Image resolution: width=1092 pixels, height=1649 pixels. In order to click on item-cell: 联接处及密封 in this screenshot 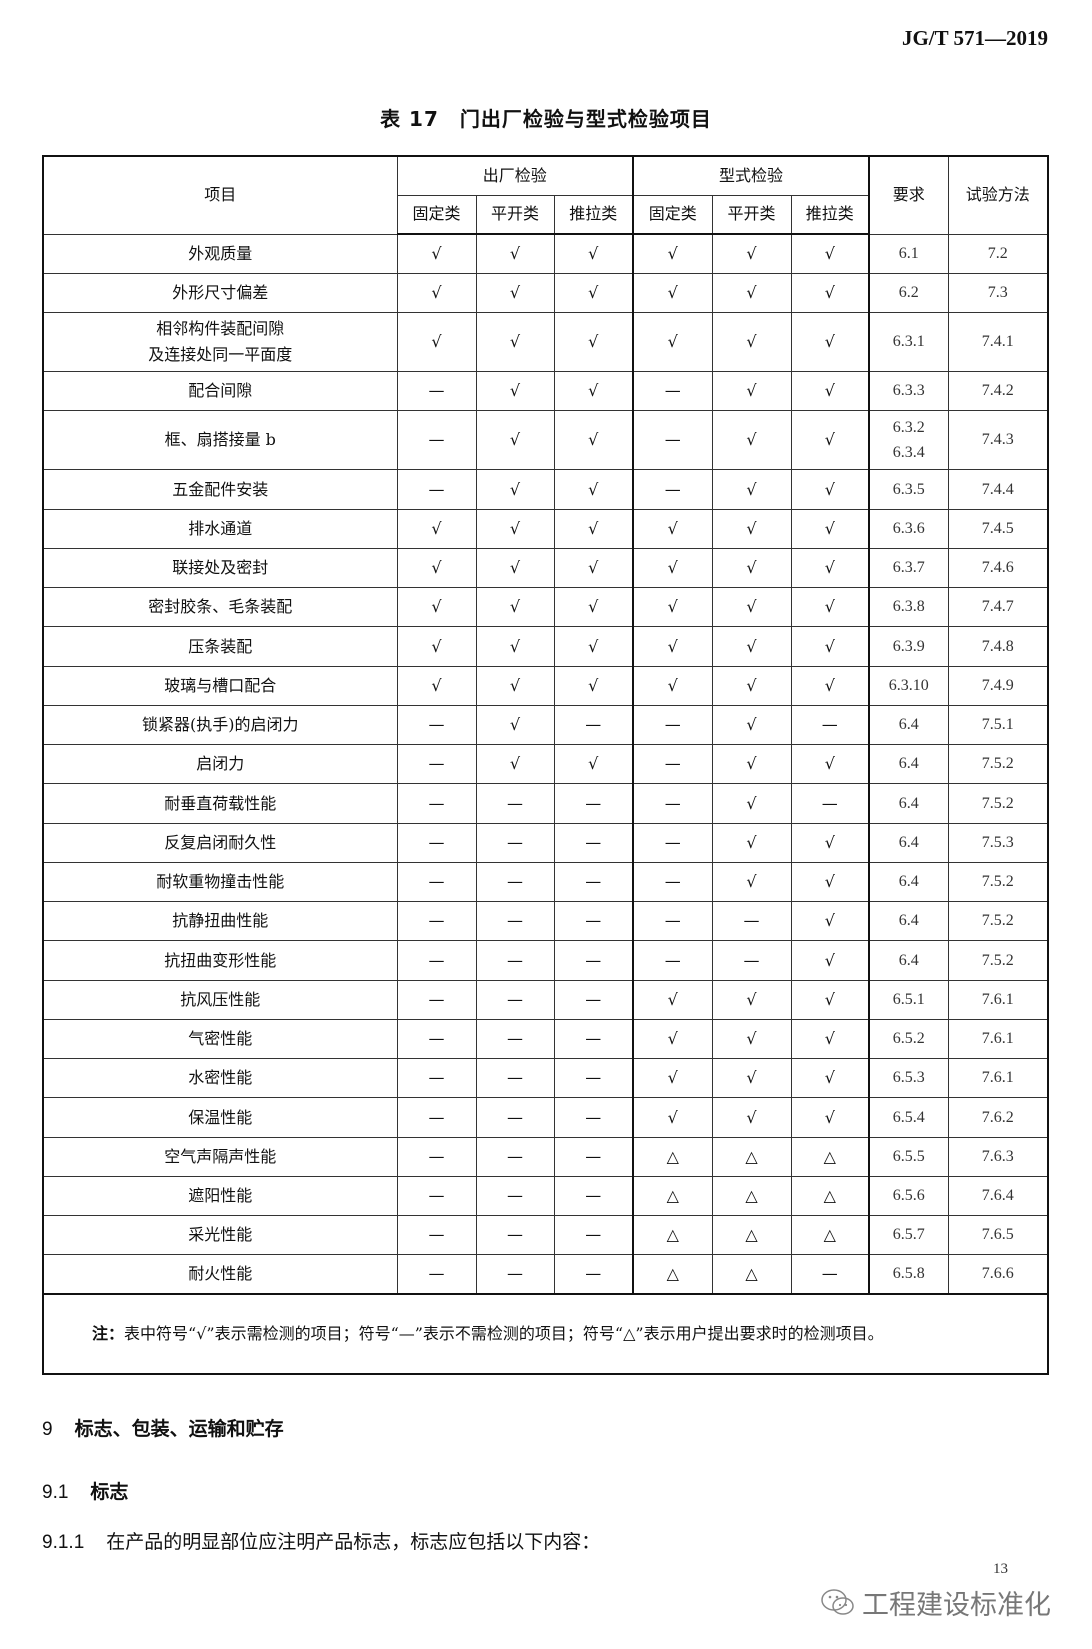, I will do `click(220, 568)`.